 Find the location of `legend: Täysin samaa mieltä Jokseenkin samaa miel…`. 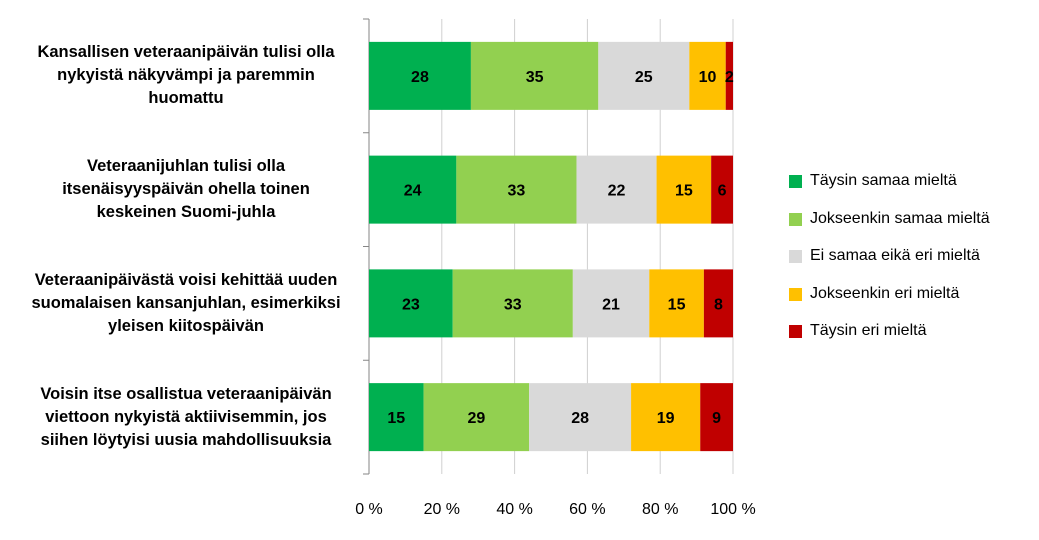

legend: Täysin samaa mieltä Jokseenkin samaa miel… is located at coordinates (889, 265).